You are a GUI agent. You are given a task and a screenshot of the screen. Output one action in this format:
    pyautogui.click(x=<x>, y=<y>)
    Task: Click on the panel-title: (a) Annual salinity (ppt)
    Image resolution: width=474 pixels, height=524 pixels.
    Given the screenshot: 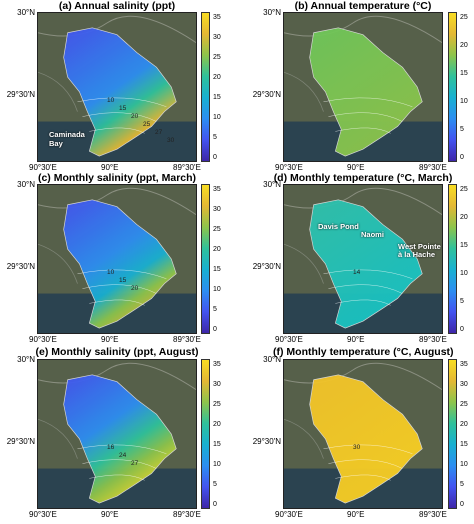 What is the action you would take?
    pyautogui.click(x=117, y=6)
    